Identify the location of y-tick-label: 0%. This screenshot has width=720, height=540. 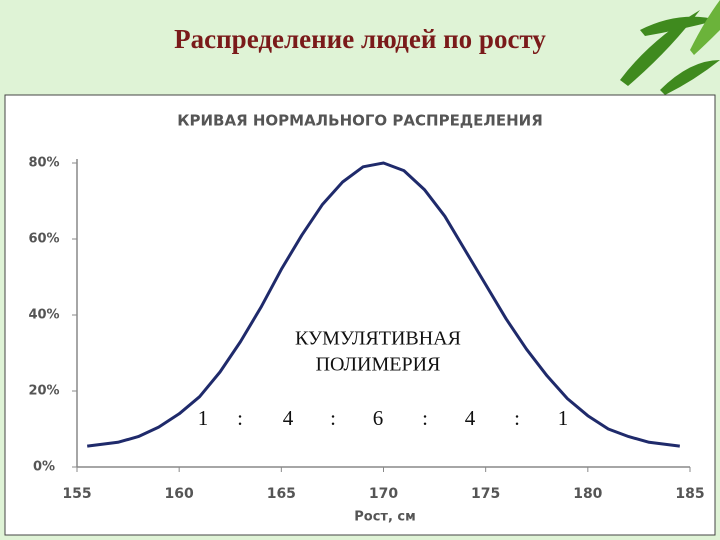
(44, 467).